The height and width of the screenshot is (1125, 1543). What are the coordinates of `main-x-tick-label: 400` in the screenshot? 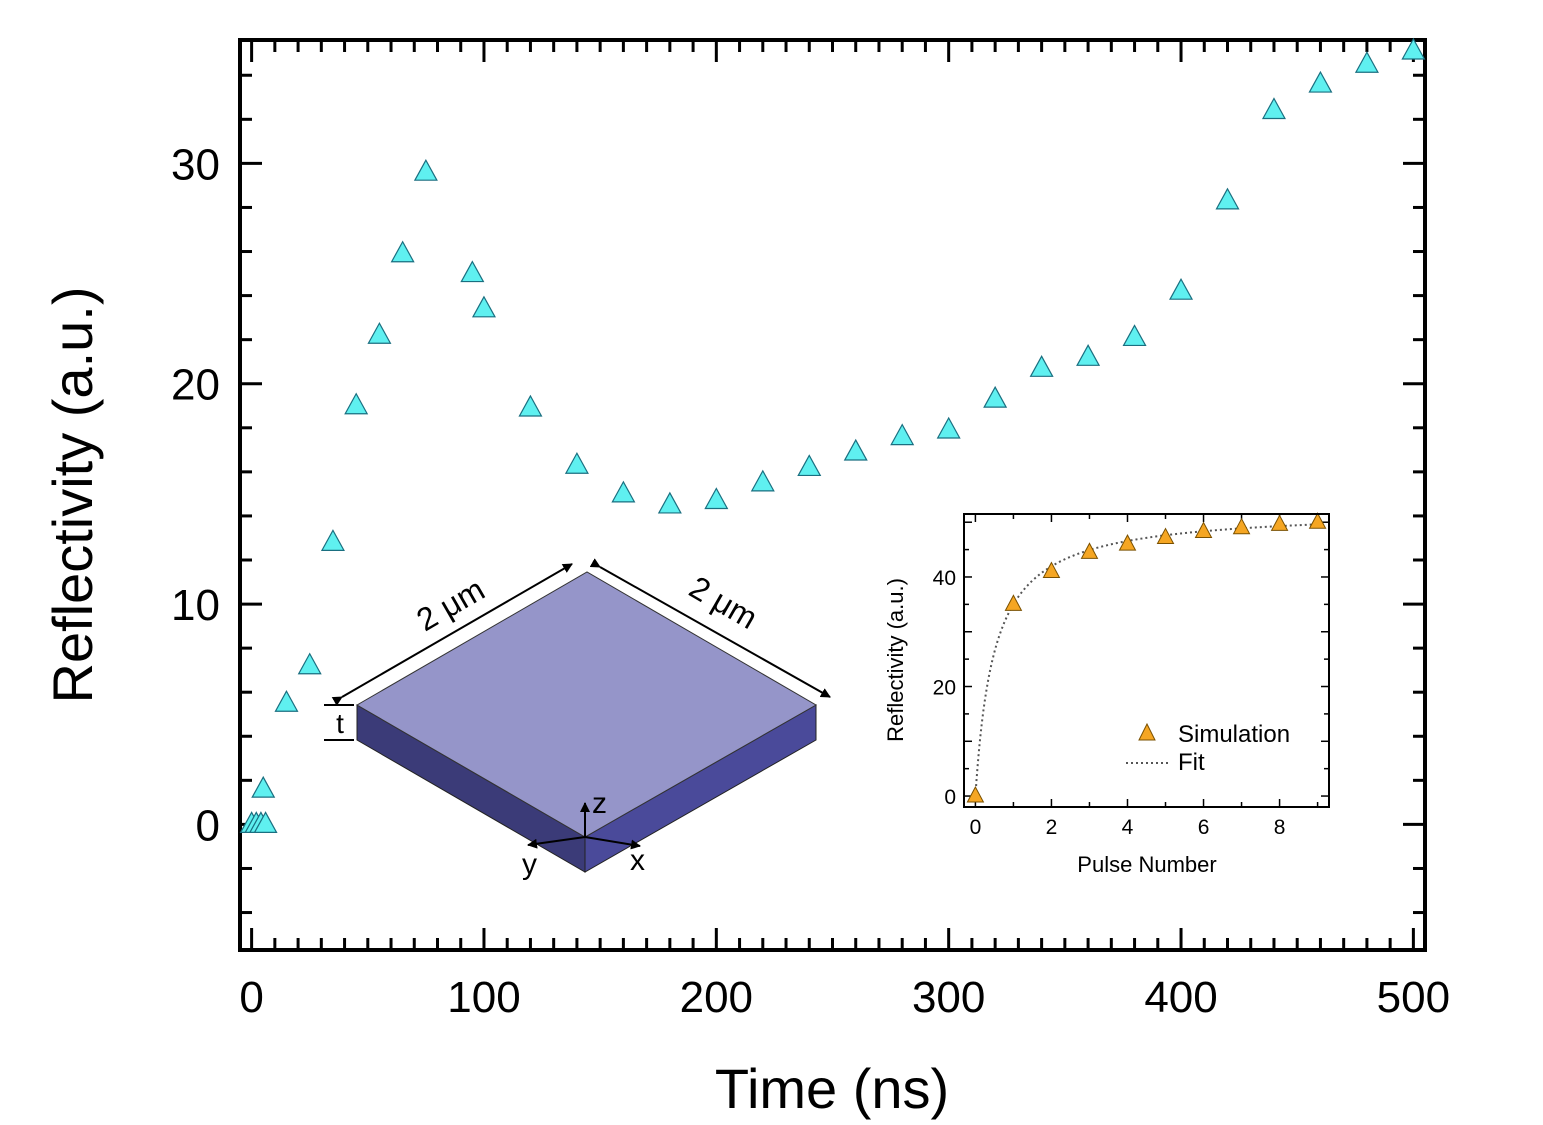 It's located at (1180, 997).